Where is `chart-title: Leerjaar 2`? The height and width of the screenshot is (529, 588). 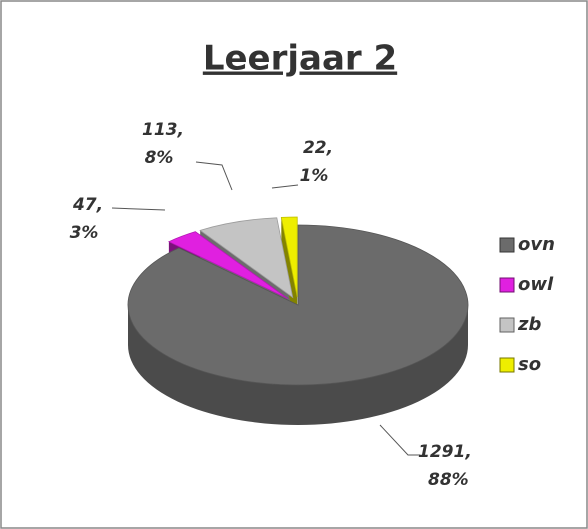
chart-title: Leerjaar 2 is located at coordinates (300, 59).